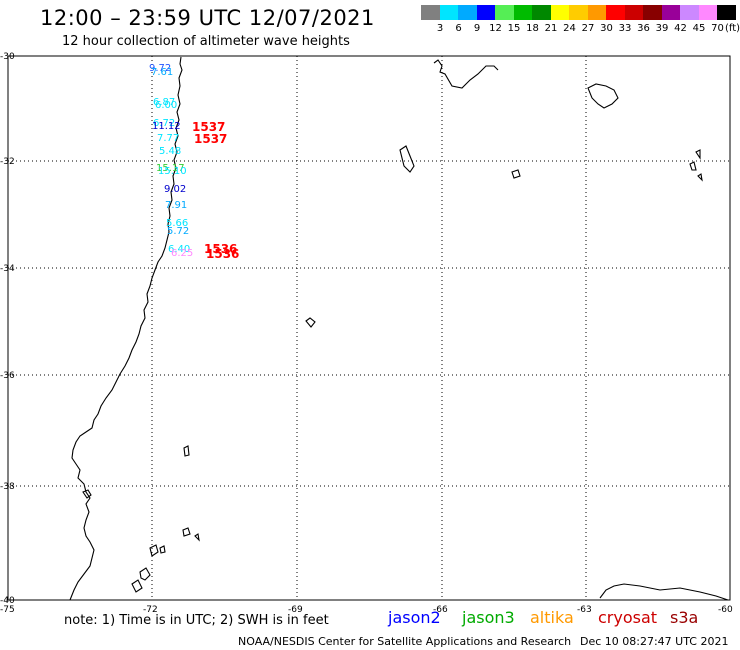 This screenshot has width=740, height=650. I want to click on generated-timestamp: Dec 10 08:27:47 UTC 2021, so click(654, 641).